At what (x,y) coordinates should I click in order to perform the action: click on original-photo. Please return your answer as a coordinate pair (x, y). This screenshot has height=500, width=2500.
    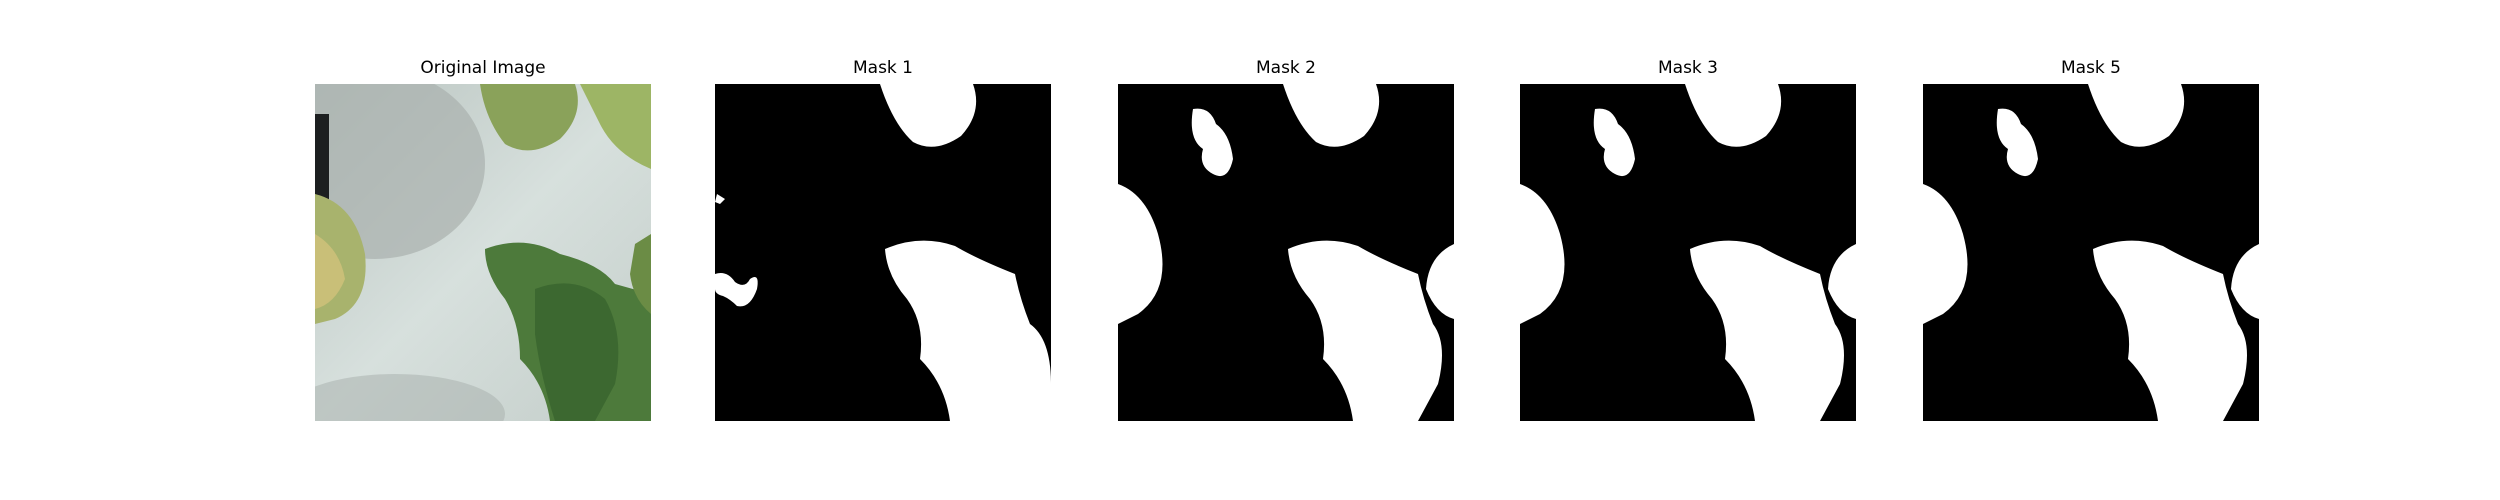
    Looking at the image, I should click on (483, 252).